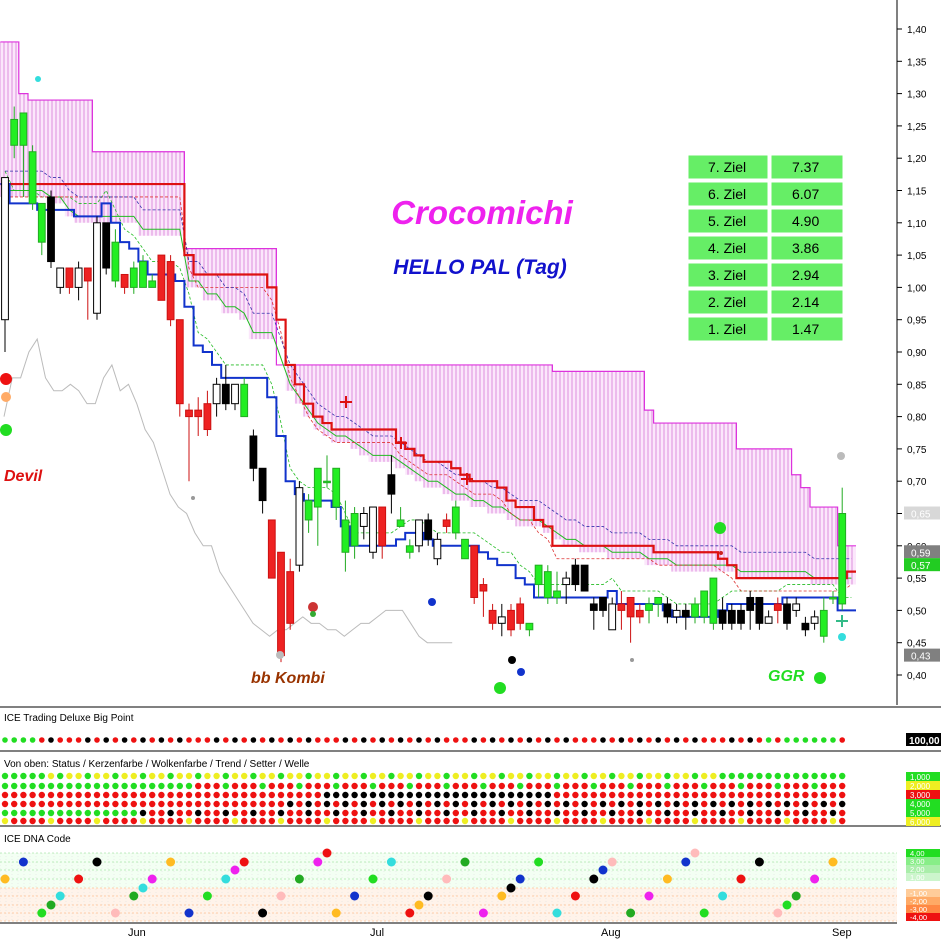 This screenshot has height=940, width=941. Describe the element at coordinates (805, 167) in the screenshot. I see `target-value: 7.37` at that location.